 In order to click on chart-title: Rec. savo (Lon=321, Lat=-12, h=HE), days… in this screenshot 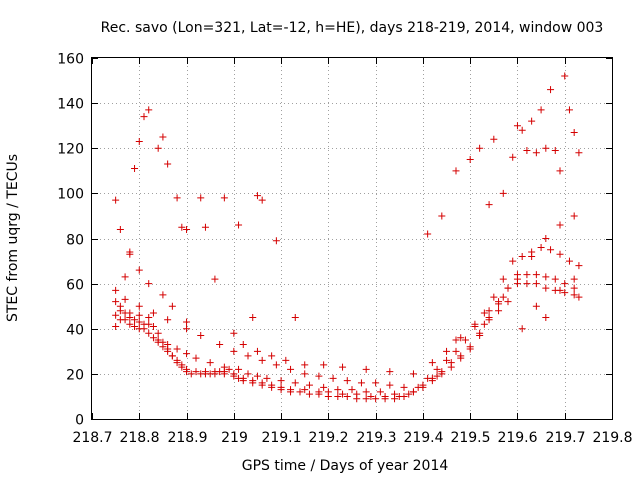, I will do `click(352, 28)`.